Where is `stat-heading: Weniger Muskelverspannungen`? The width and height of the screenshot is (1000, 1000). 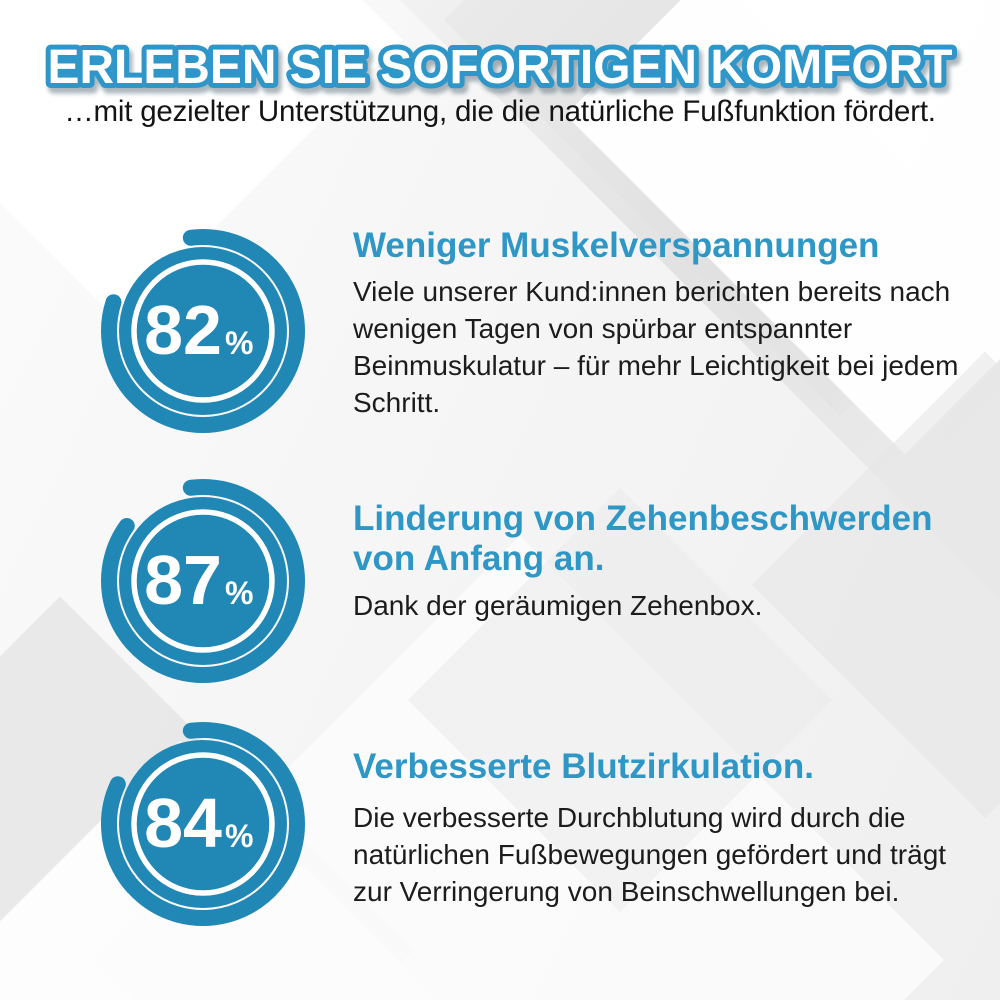
stat-heading: Weniger Muskelverspannungen is located at coordinates (616, 245).